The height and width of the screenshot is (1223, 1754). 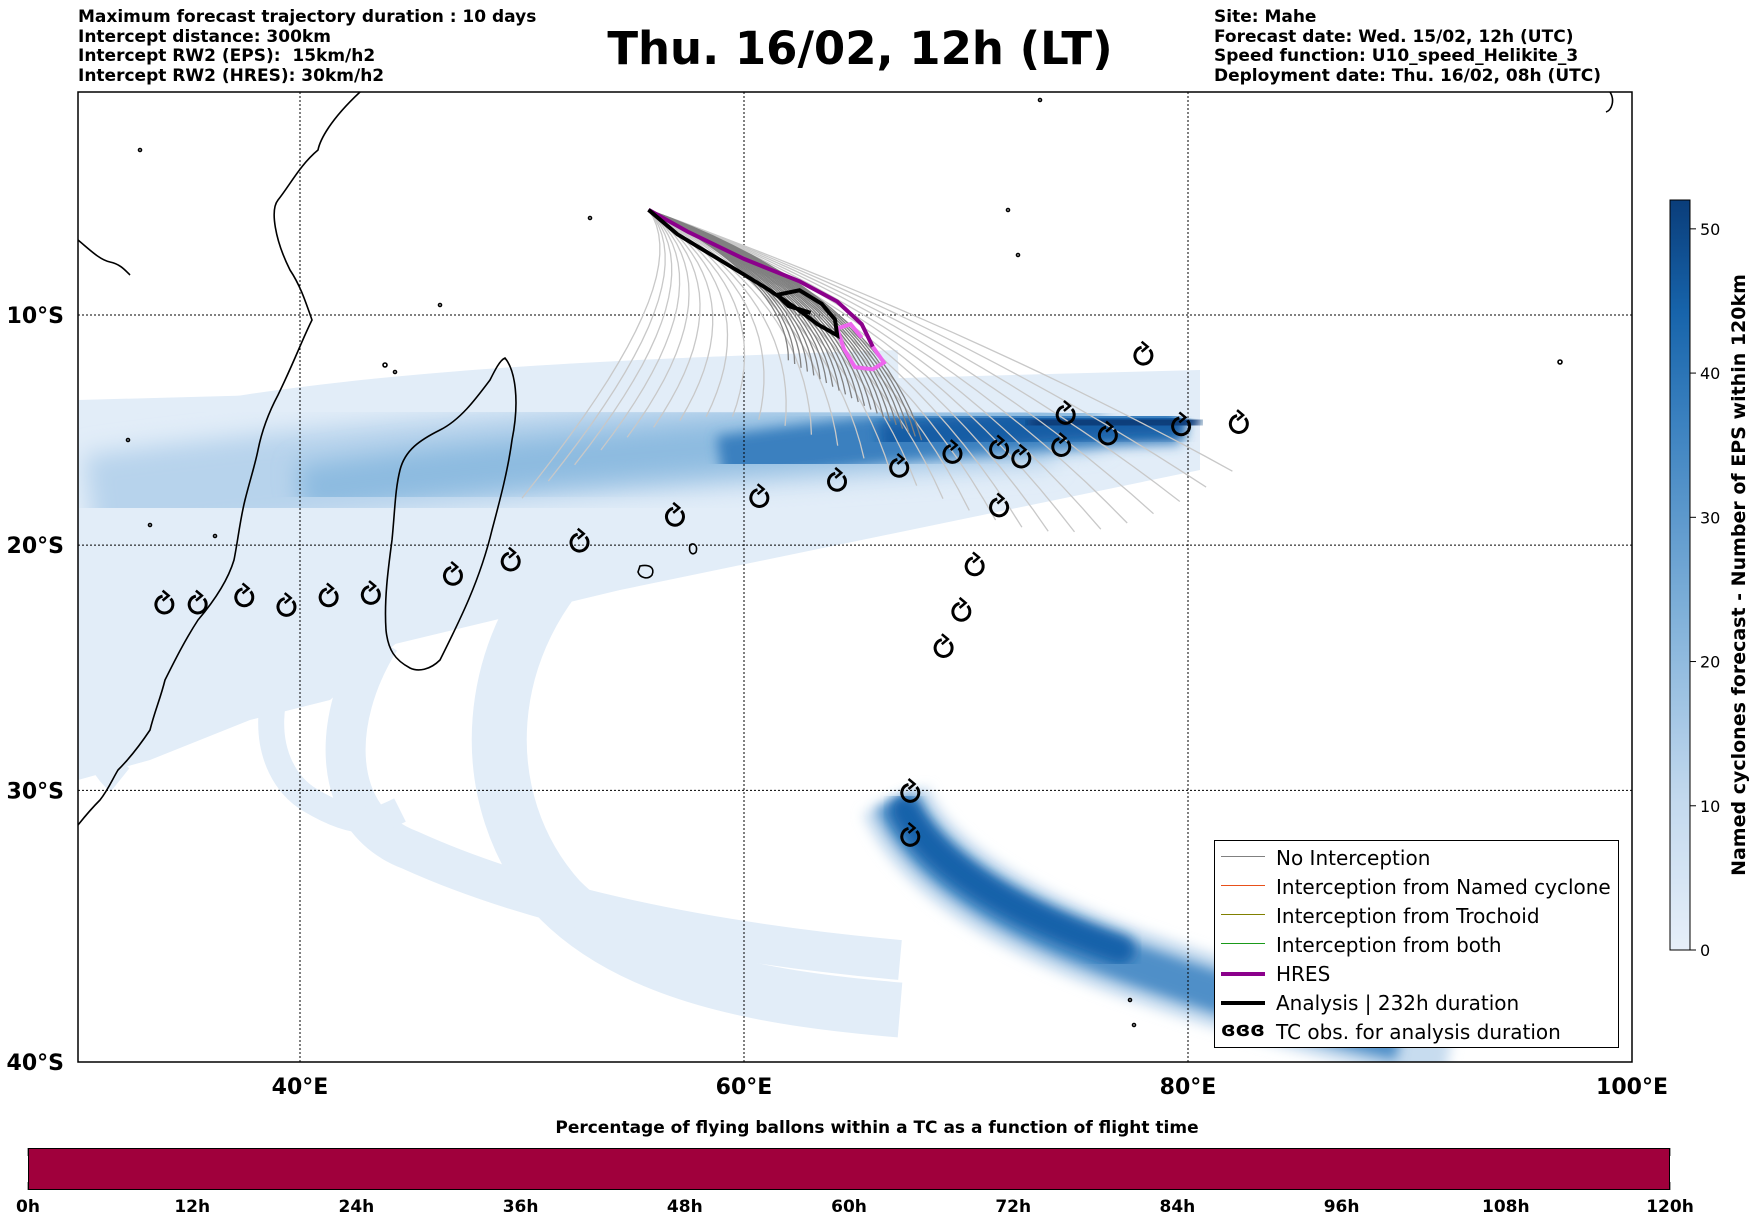 What do you see at coordinates (450, 514) in the screenshot?
I see `madagascar-coast` at bounding box center [450, 514].